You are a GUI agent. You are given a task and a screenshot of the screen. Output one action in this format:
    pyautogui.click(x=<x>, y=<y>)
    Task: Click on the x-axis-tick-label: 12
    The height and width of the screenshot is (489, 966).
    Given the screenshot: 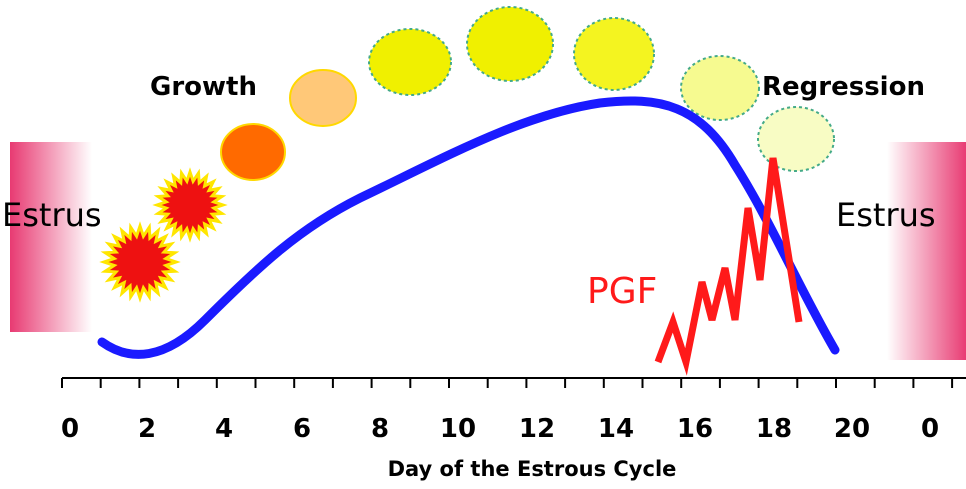 What is the action you would take?
    pyautogui.click(x=537, y=429)
    